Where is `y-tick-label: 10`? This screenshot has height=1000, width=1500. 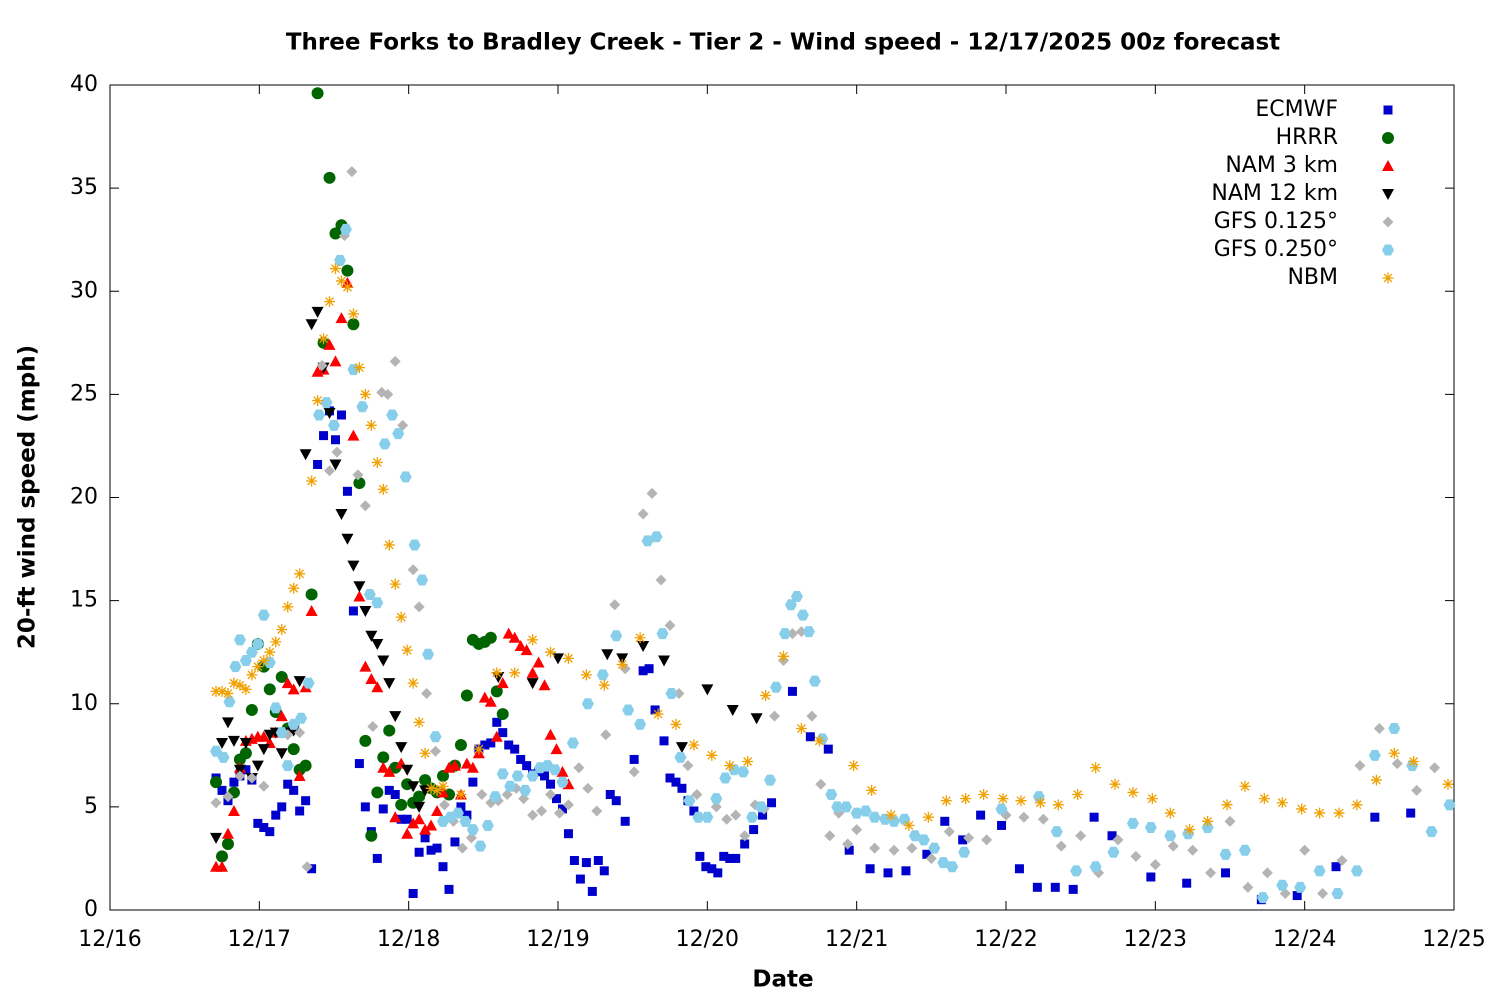
y-tick-label: 10 is located at coordinates (84, 703).